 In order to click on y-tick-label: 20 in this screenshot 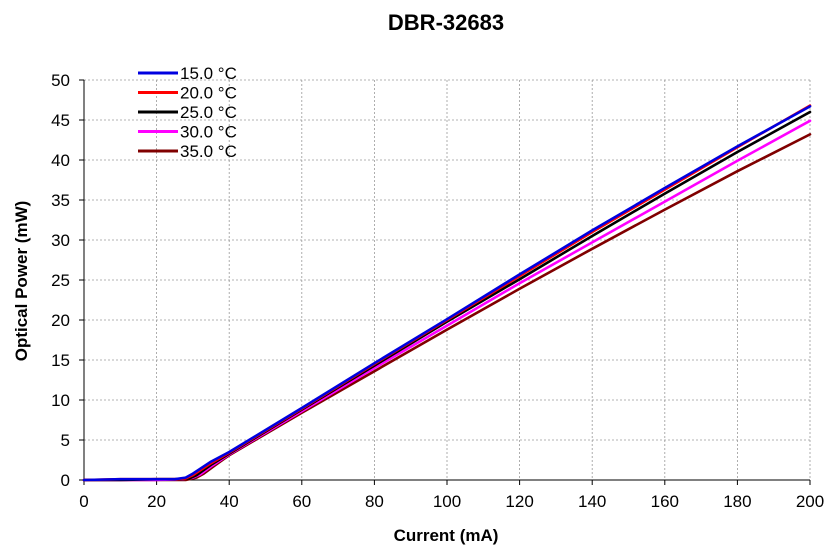, I will do `click(60, 320)`.